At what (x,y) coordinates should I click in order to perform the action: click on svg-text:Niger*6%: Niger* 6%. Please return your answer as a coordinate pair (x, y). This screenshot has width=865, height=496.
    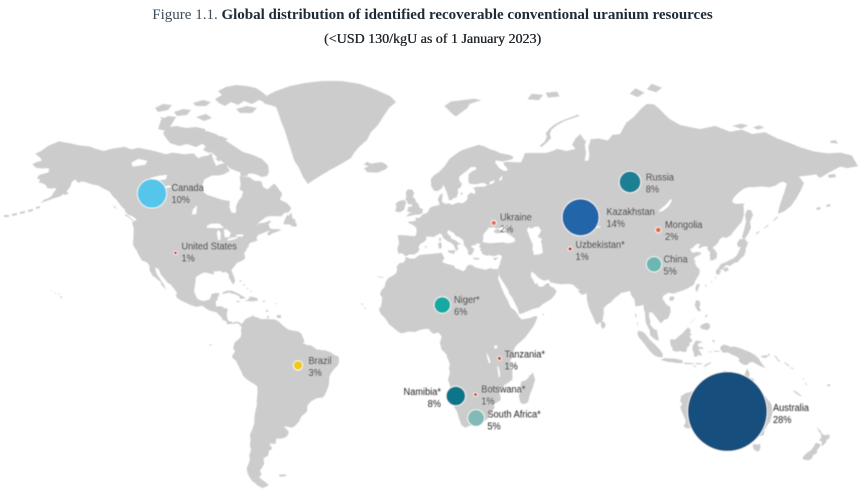
    Looking at the image, I should click on (467, 307).